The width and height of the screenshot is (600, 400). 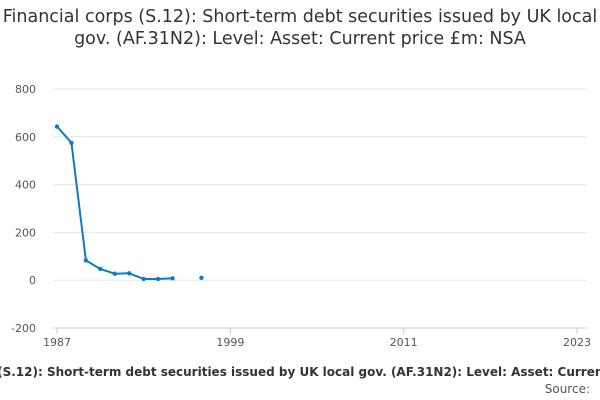 What do you see at coordinates (23, 328) in the screenshot?
I see `y-tick-label: -200` at bounding box center [23, 328].